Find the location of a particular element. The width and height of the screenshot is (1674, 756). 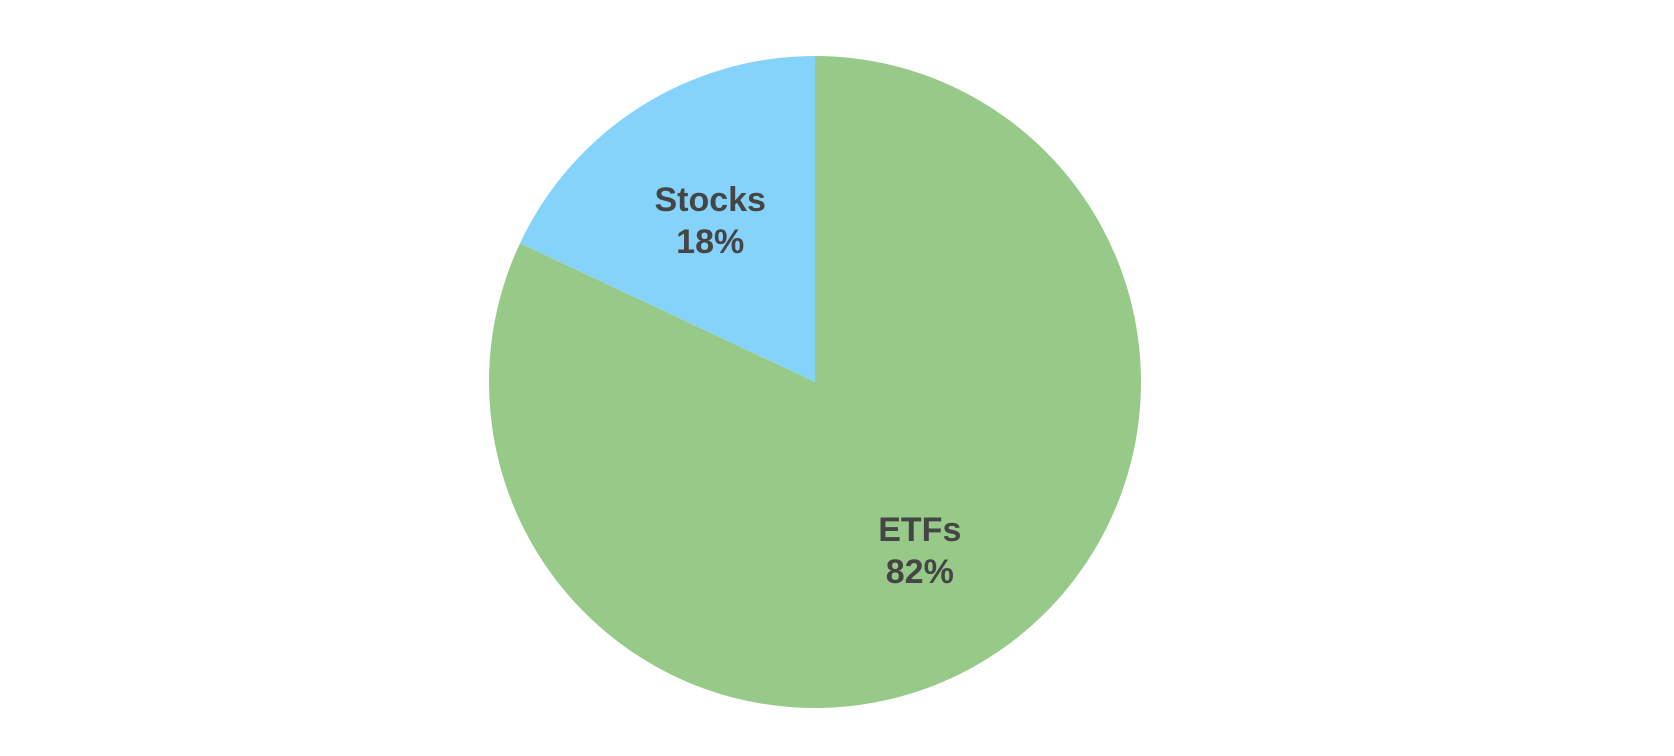

pie-labels: ETFs 82% Stocks 18% is located at coordinates (807, 386).